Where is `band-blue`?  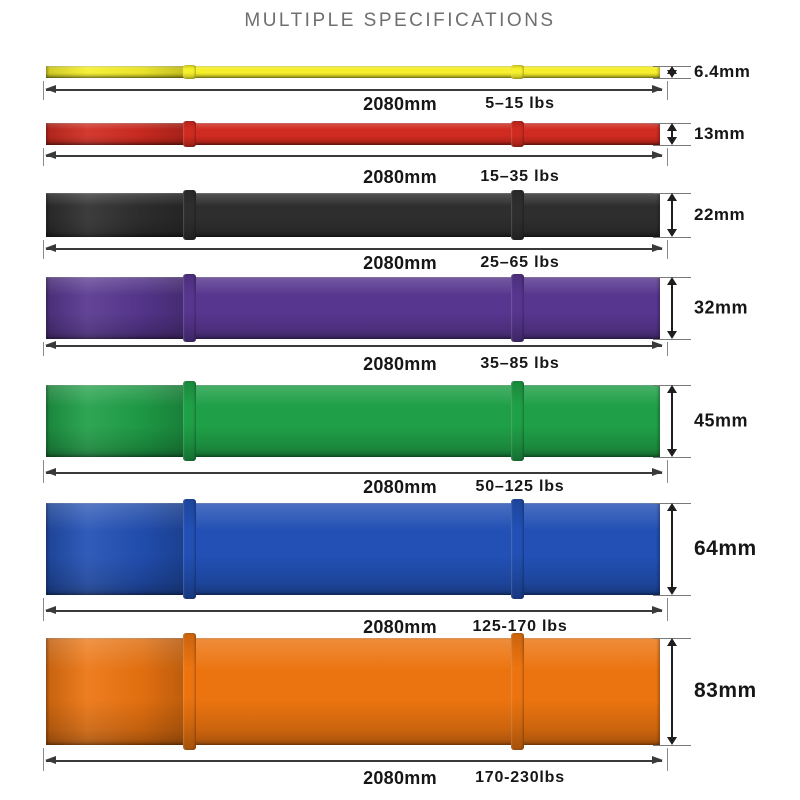 band-blue is located at coordinates (353, 549).